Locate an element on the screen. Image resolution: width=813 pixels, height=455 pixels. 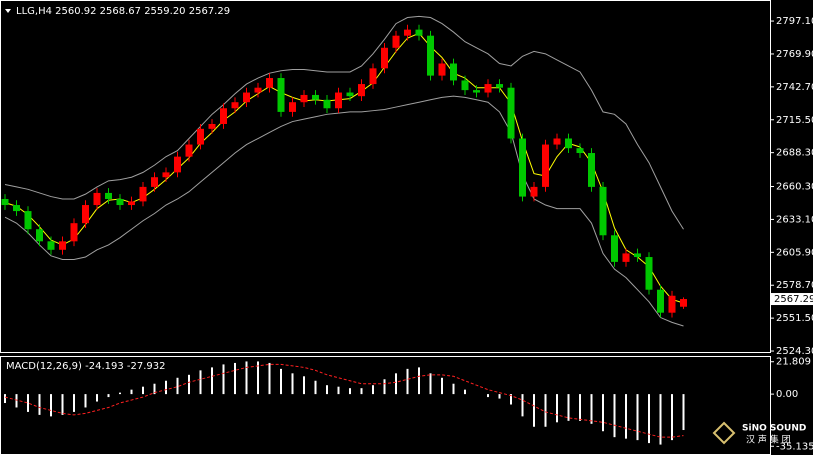
y-tick-label: 2769.90 is located at coordinates (794, 54).